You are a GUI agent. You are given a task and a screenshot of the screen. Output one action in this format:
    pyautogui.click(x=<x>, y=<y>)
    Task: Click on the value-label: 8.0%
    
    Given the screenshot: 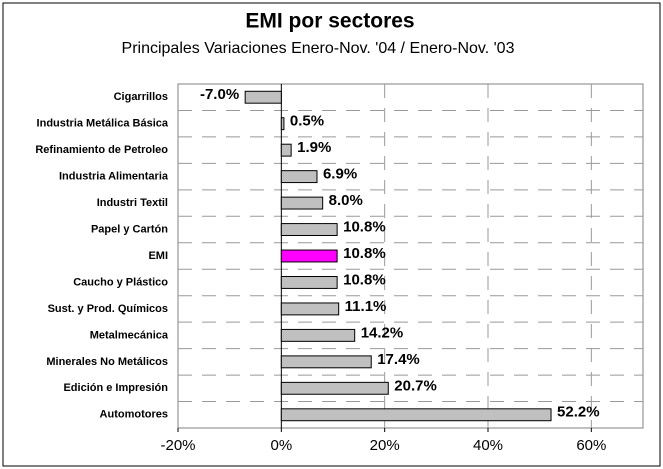 What is the action you would take?
    pyautogui.click(x=346, y=200)
    